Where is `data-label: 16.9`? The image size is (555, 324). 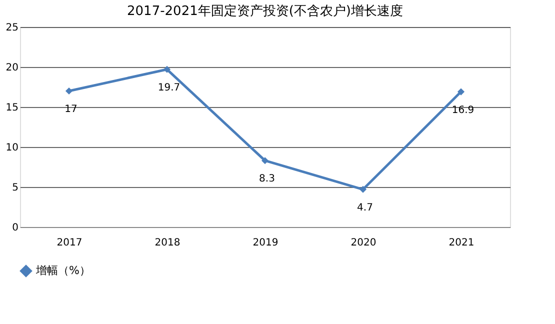
data-label: 16.9 is located at coordinates (463, 110).